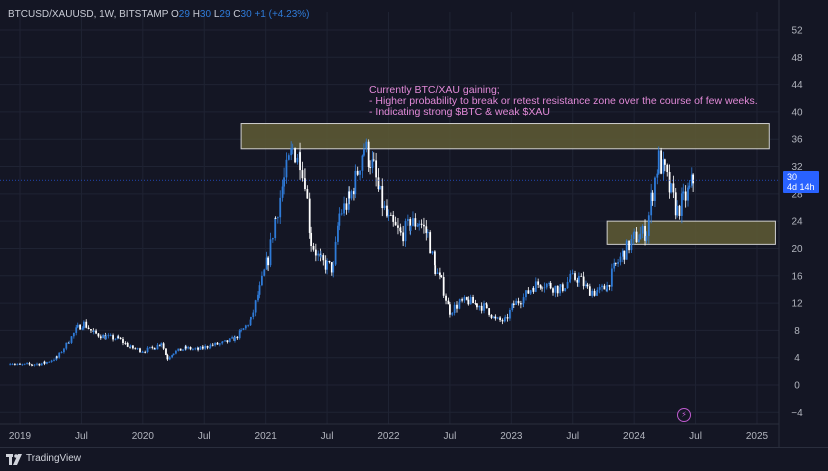  I want to click on y-tick-label: 28, so click(797, 194).